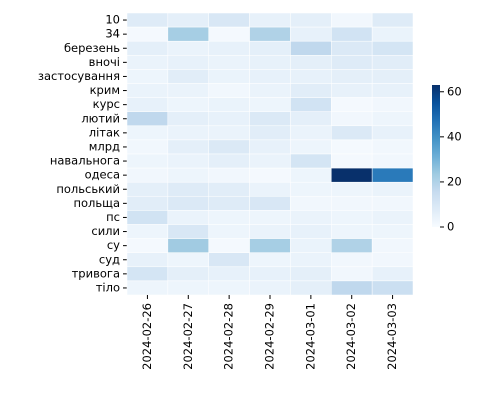 Image resolution: width=500 pixels, height=404 pixels. I want to click on y-tick-label: літак, so click(104, 132).